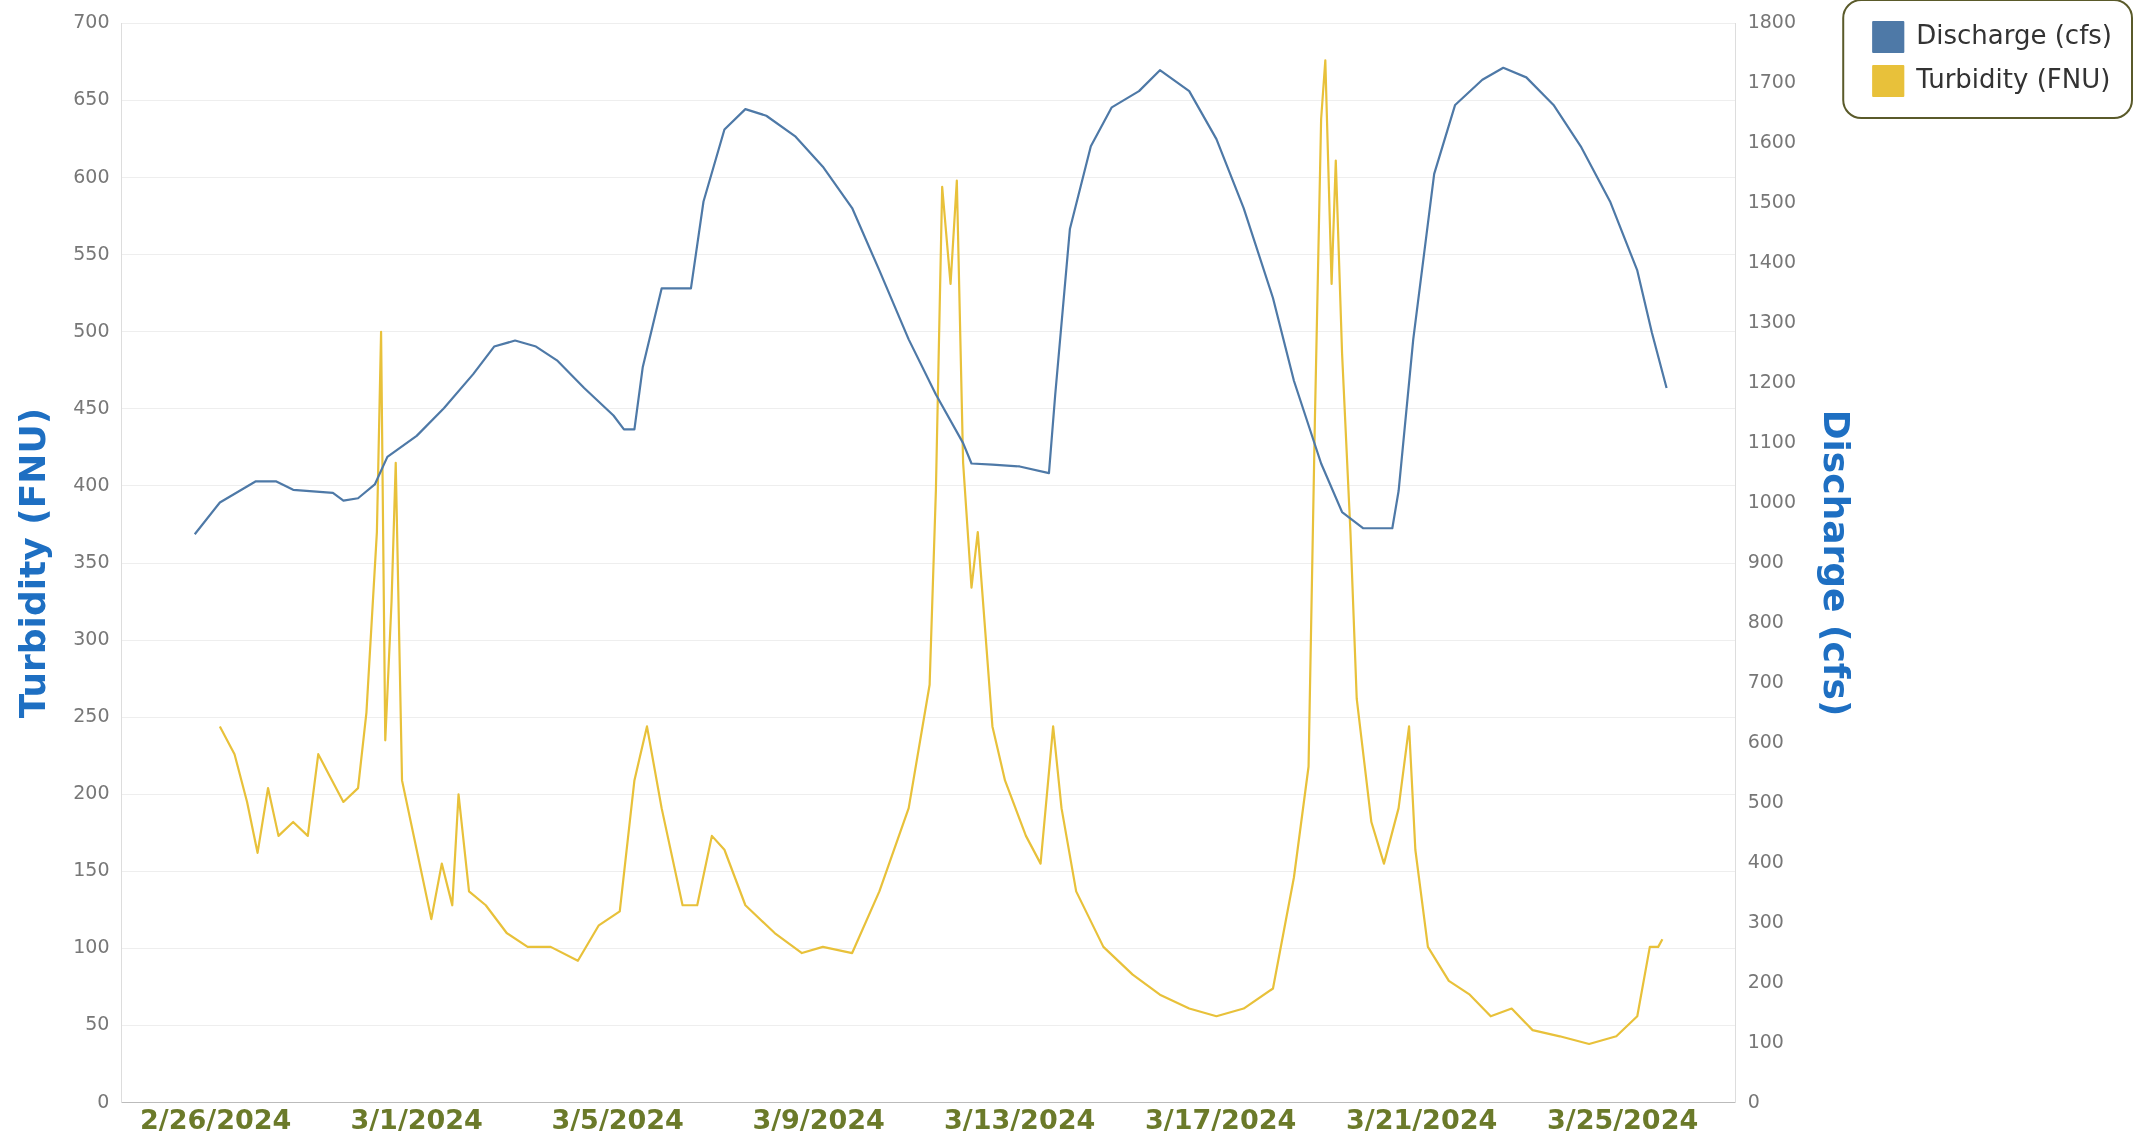 This screenshot has width=2142, height=1145. Describe the element at coordinates (103, 1100) in the screenshot. I see `y-tick-label: 0` at that location.